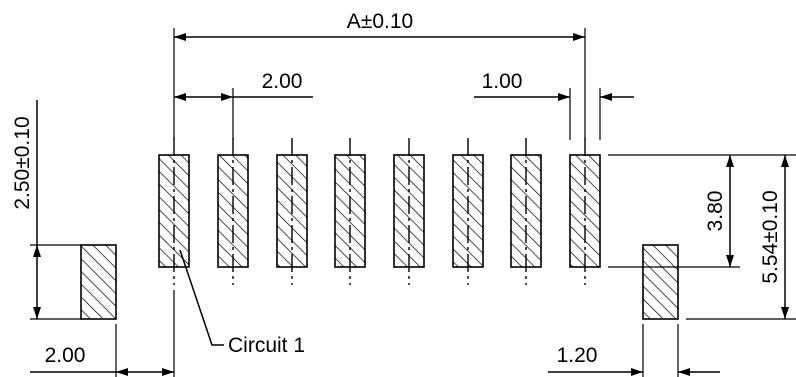  Describe the element at coordinates (577, 355) in the screenshot. I see `label-peg-width: 1.20` at that location.